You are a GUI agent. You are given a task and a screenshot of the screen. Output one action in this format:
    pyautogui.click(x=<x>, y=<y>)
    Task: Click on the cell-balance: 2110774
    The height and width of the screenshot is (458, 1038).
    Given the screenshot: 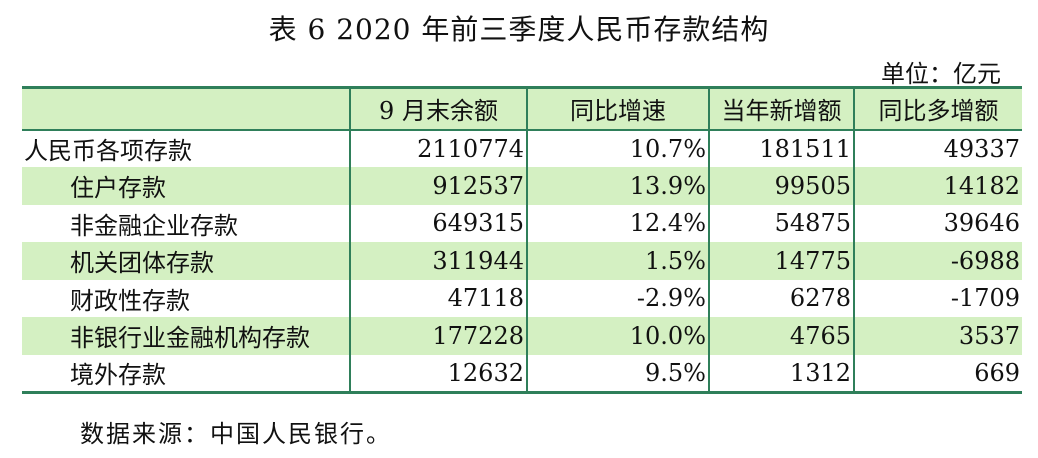 What is the action you would take?
    pyautogui.click(x=438, y=148)
    